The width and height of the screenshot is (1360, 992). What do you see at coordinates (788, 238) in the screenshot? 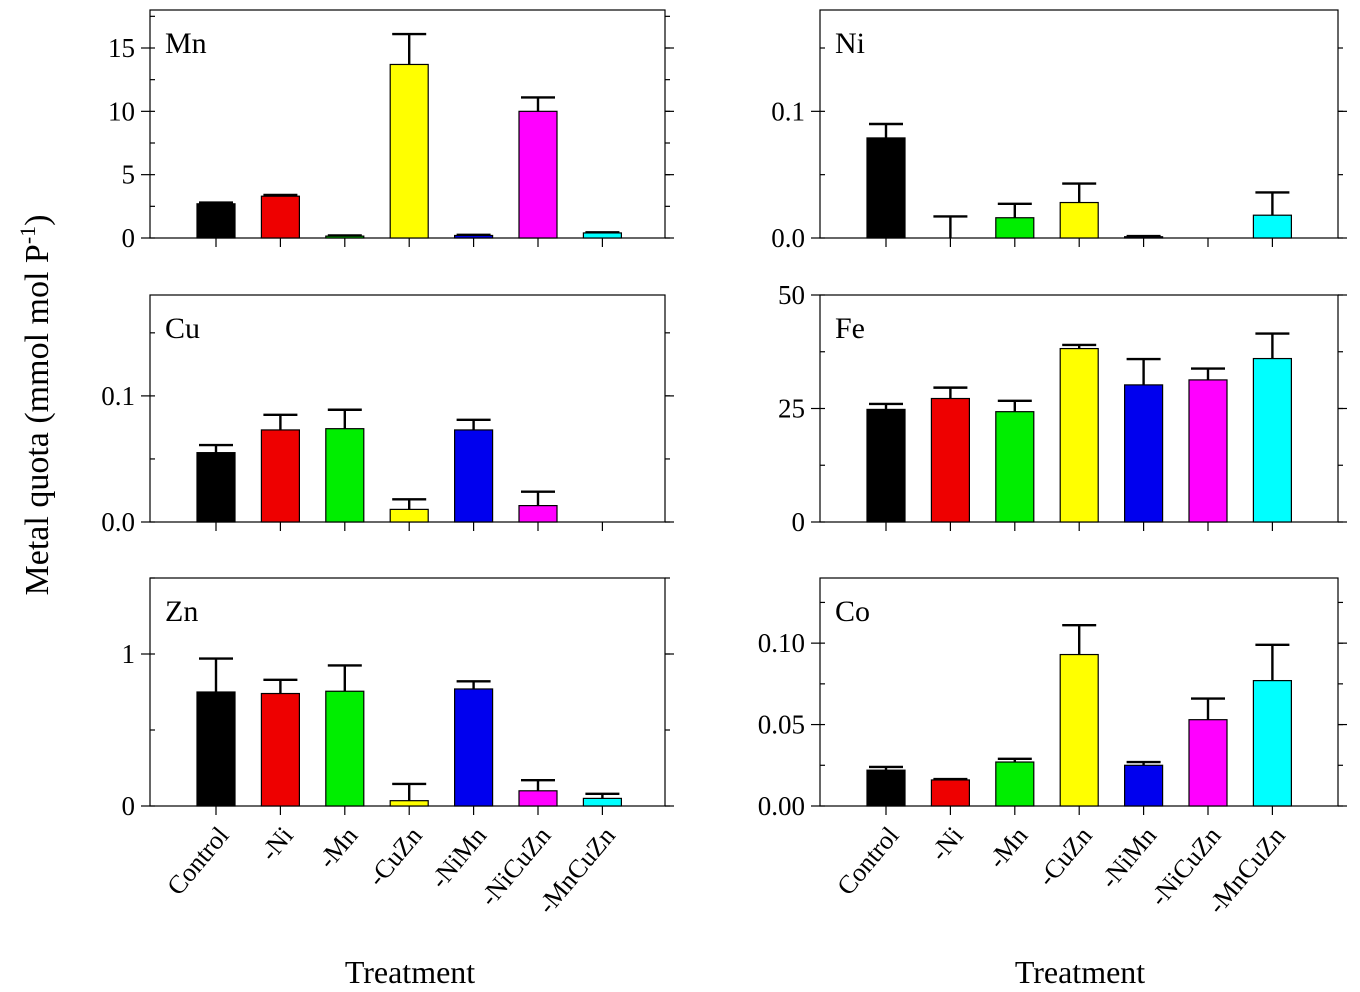
I see `y-tick-label: 0.0` at bounding box center [788, 238].